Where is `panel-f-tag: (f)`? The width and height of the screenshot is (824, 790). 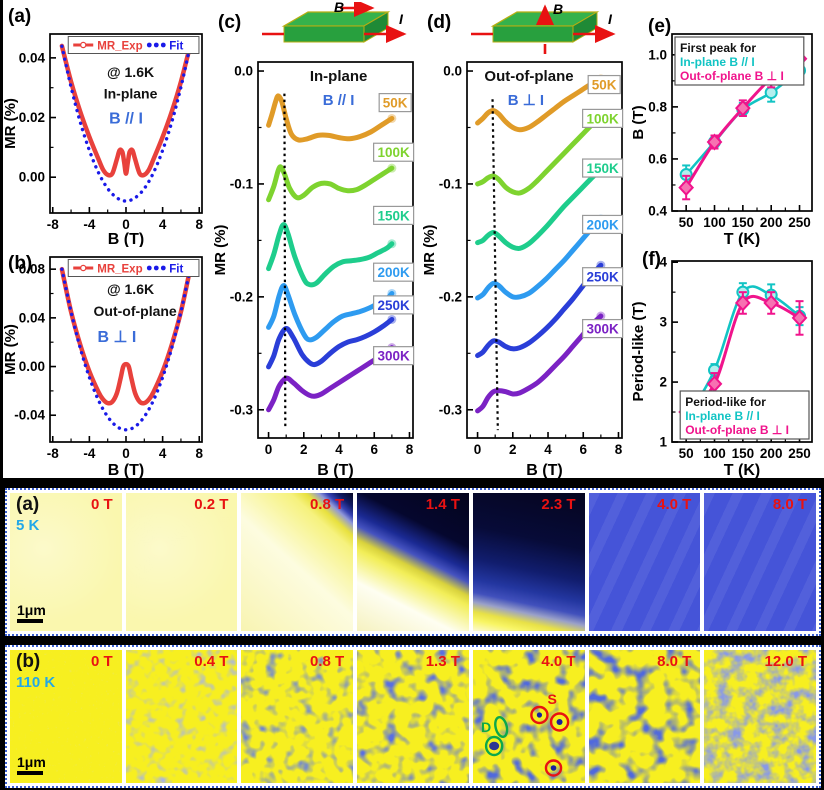 panel-f-tag: (f) is located at coordinates (651, 259).